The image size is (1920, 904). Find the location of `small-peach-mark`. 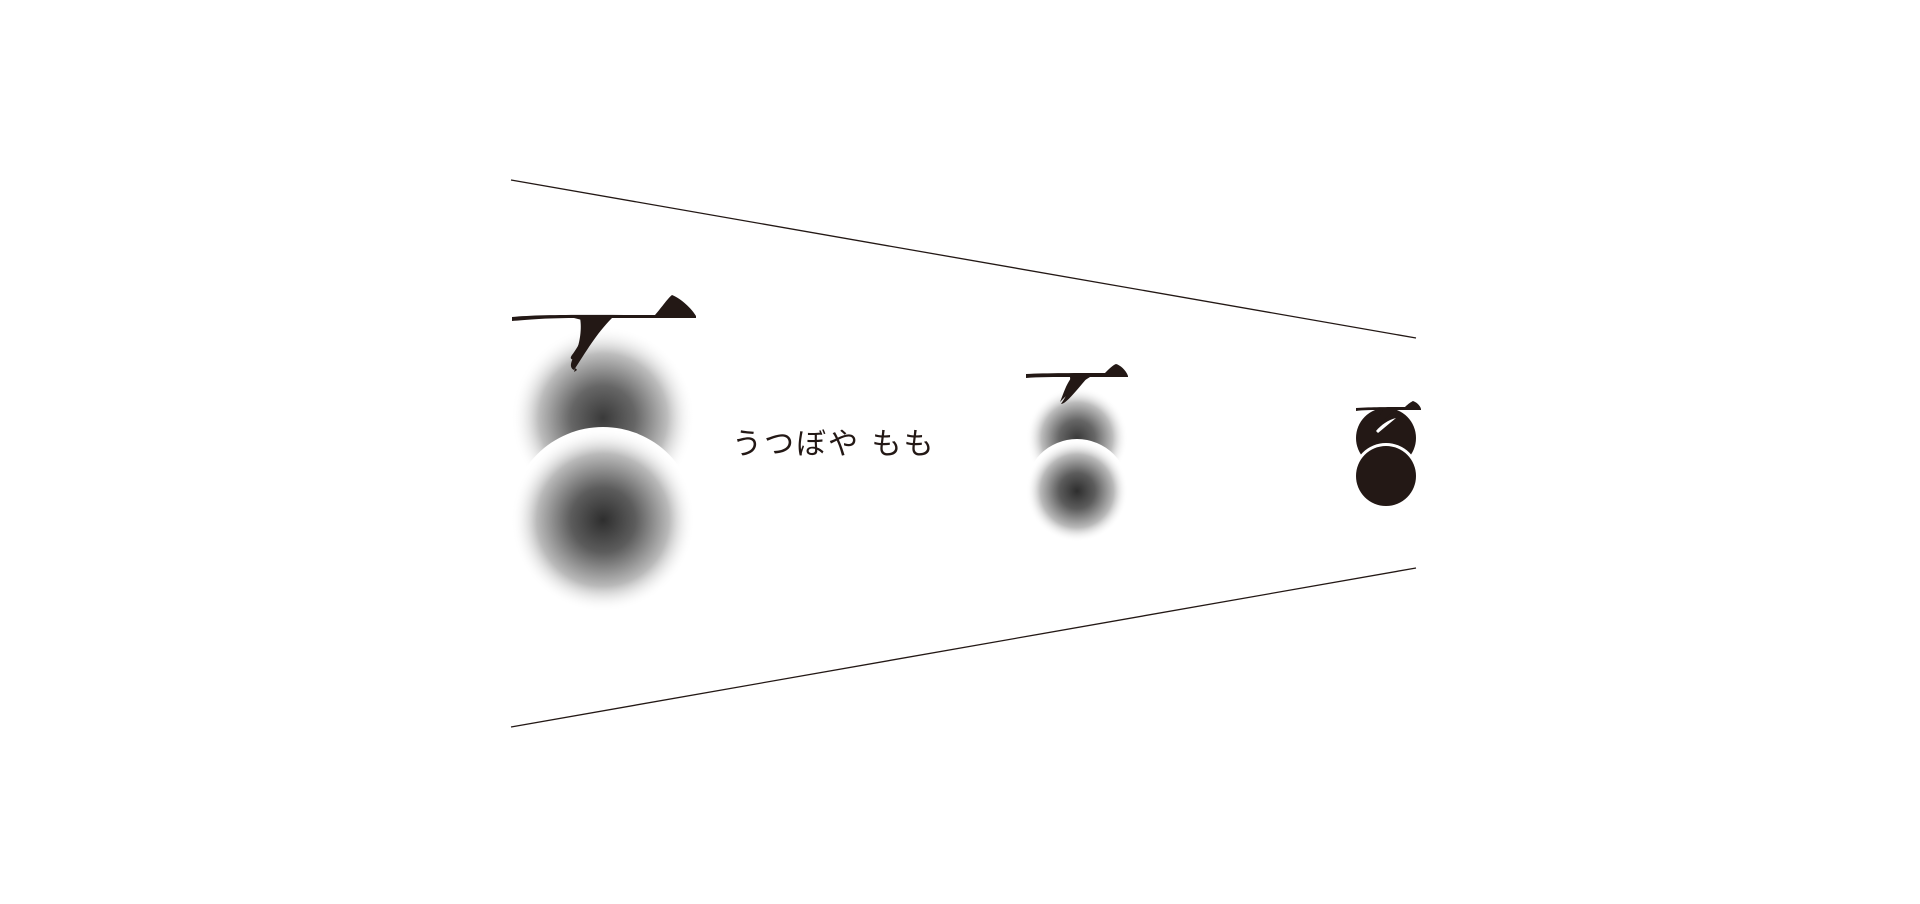

small-peach-mark is located at coordinates (1387, 455).